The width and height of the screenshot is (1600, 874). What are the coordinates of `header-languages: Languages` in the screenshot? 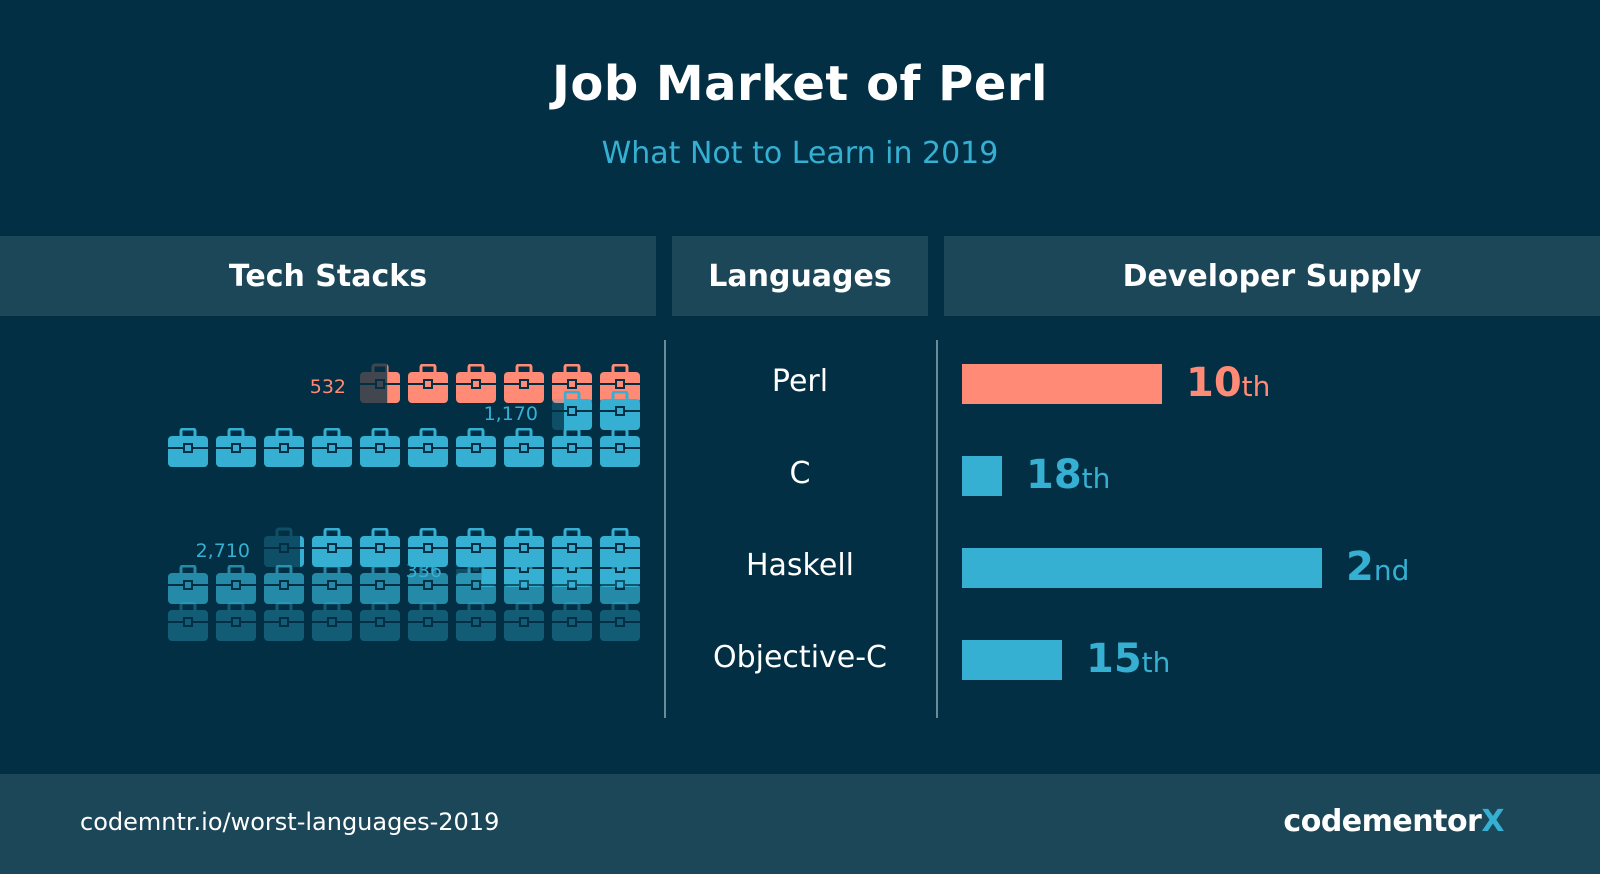 It's located at (800, 276).